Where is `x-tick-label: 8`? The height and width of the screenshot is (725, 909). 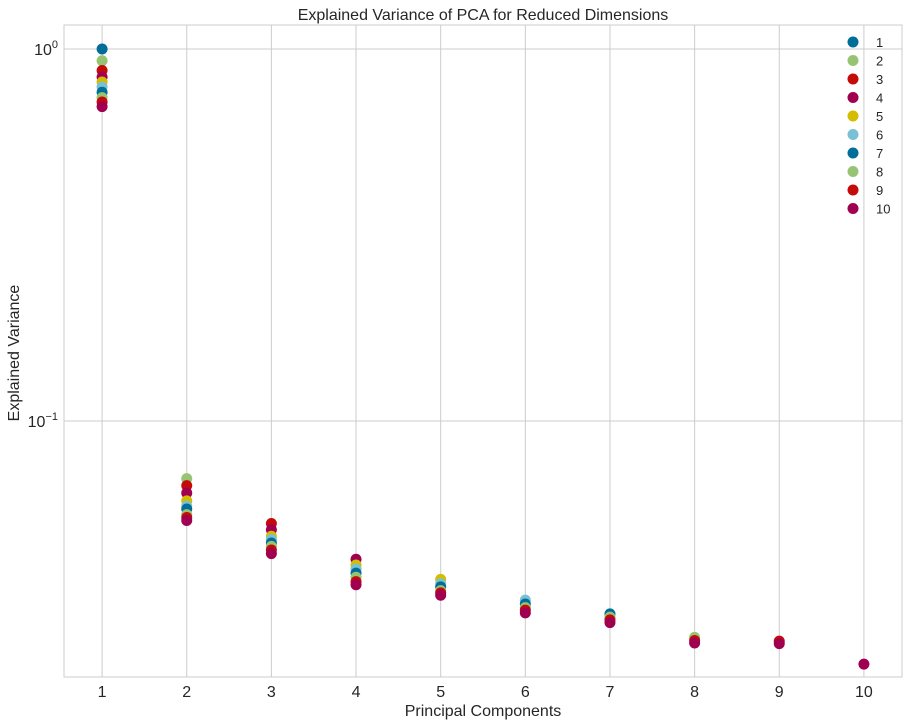
x-tick-label: 8 is located at coordinates (694, 692).